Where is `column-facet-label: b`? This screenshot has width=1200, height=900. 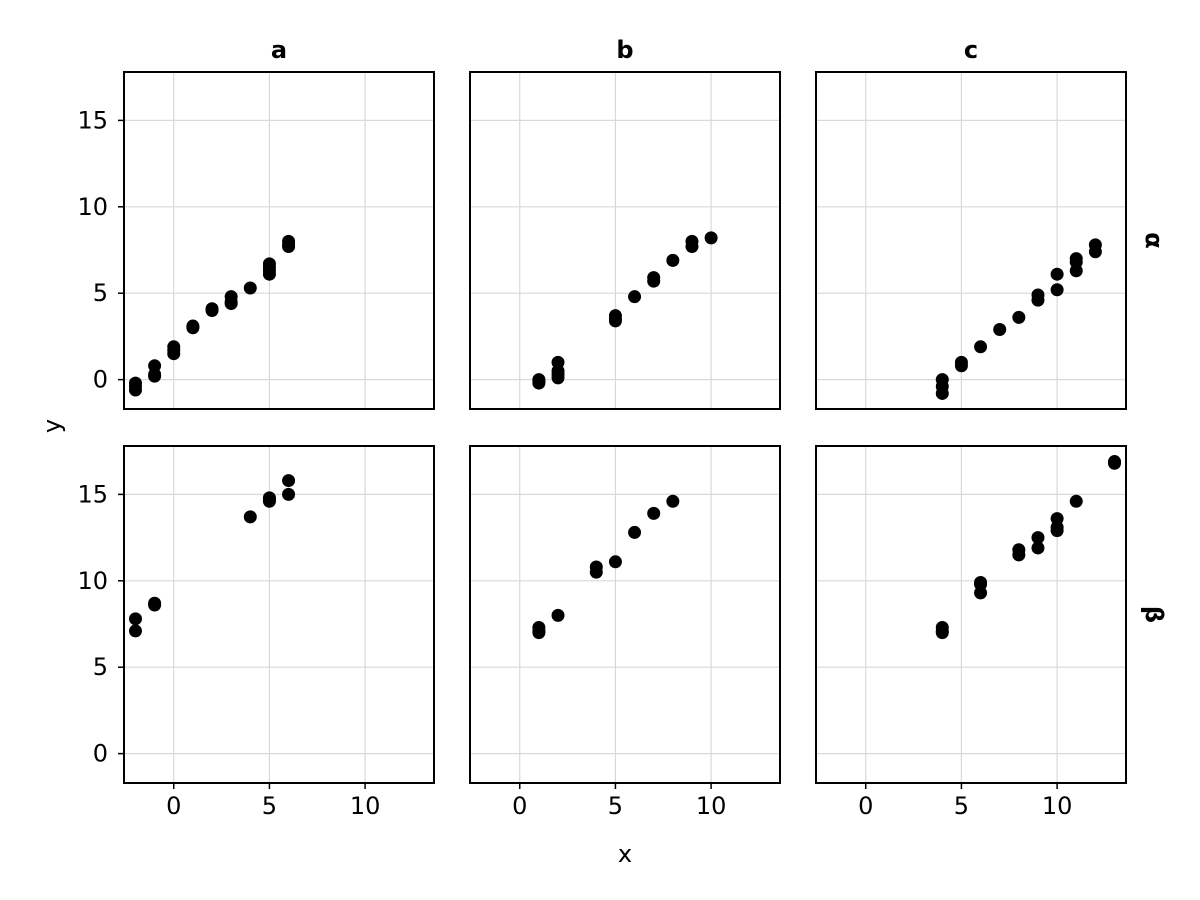 column-facet-label: b is located at coordinates (624, 50).